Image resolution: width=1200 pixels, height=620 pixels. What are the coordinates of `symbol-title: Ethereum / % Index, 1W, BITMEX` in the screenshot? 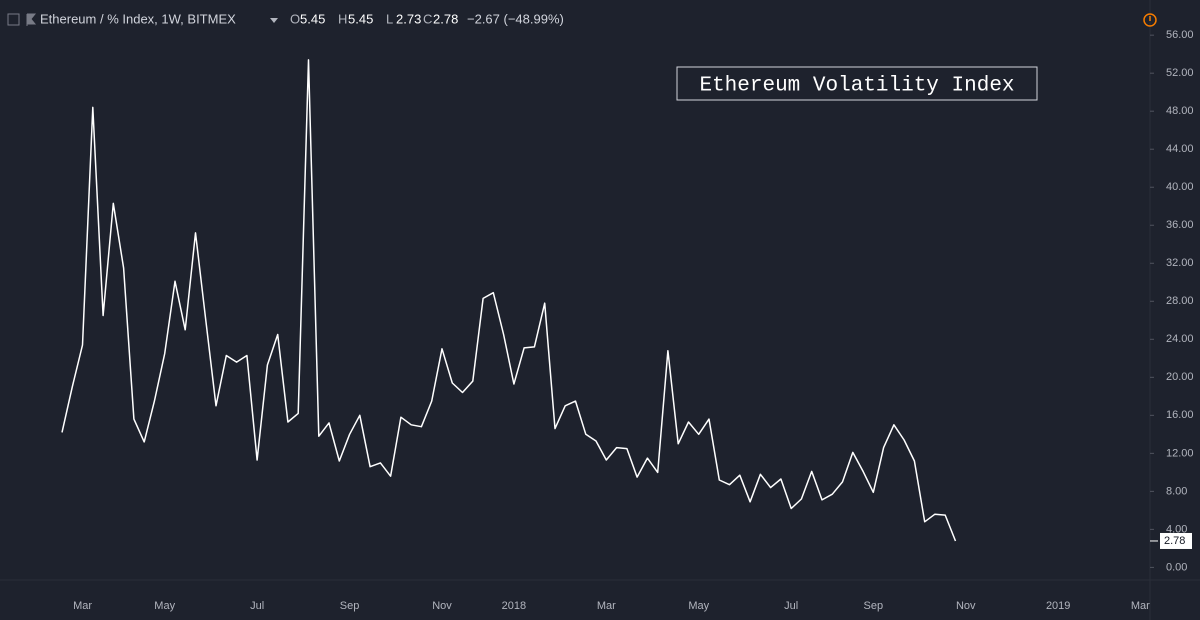 It's located at (138, 18).